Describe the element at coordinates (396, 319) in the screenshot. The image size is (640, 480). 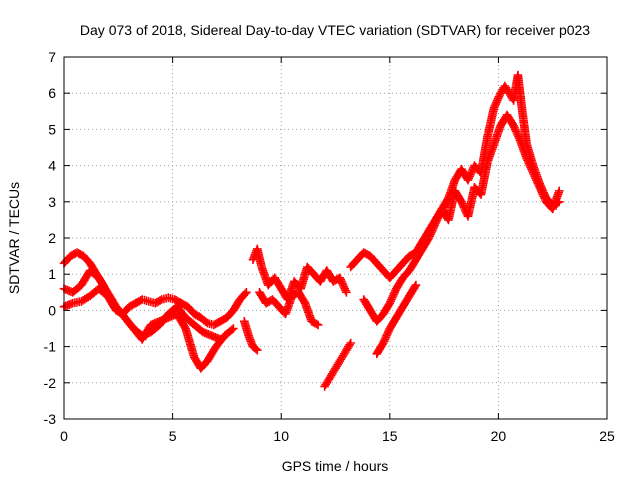
I see `series-track-j` at that location.